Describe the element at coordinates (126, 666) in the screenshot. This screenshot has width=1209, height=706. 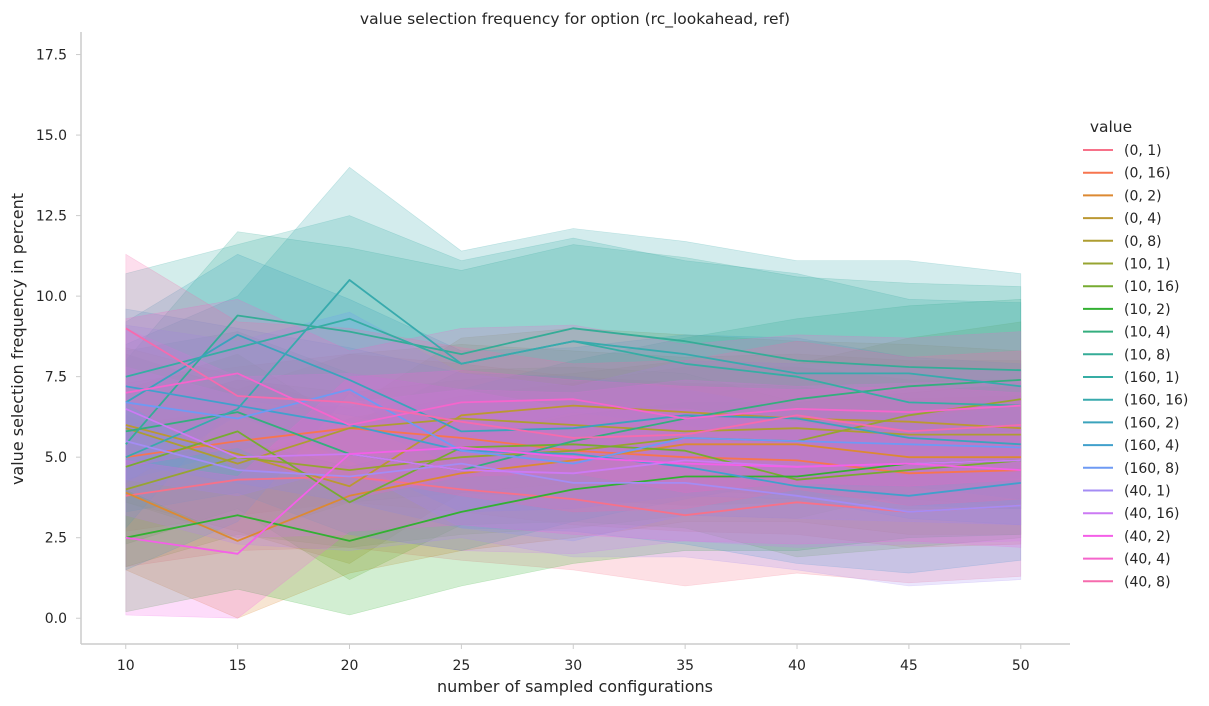
I see `x-tick-label: 10` at that location.